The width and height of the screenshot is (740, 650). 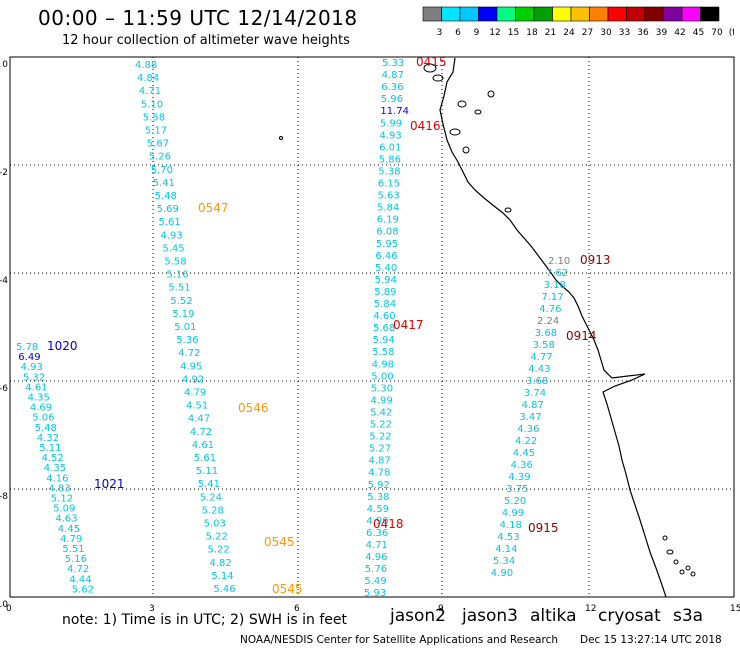 I want to click on wave-height-value: 3.18, so click(x=555, y=285).